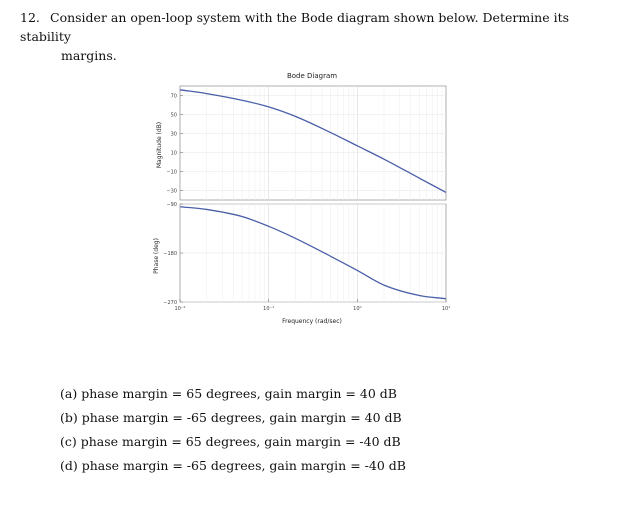 The width and height of the screenshot is (628, 505). I want to click on option-a-label: (a), so click(69, 393).